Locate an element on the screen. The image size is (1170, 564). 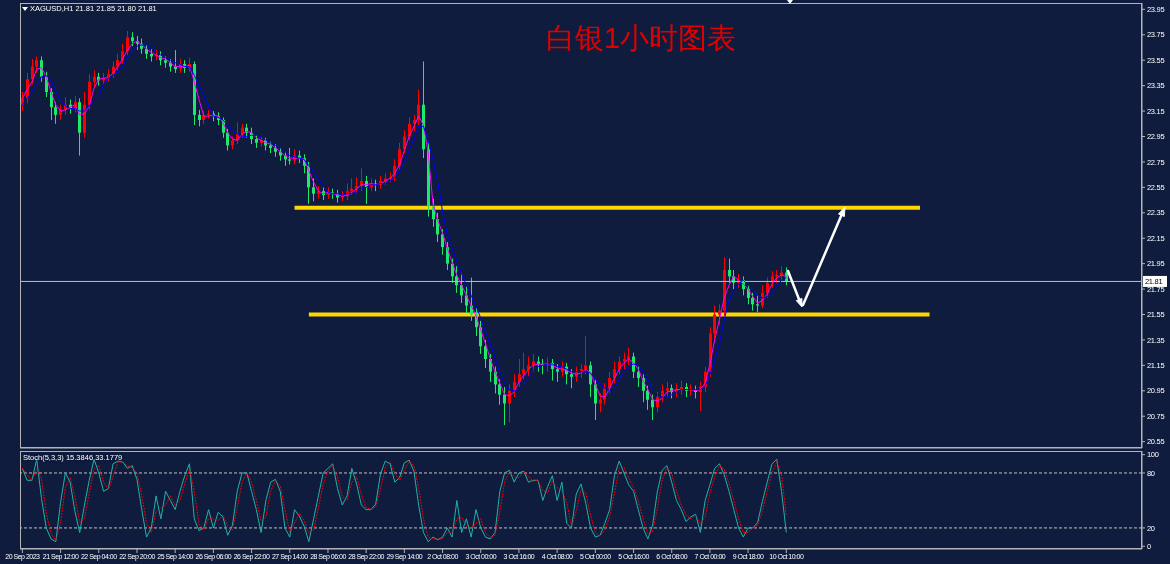
text: 白银1小时图表 is located at coordinates (641, 38).